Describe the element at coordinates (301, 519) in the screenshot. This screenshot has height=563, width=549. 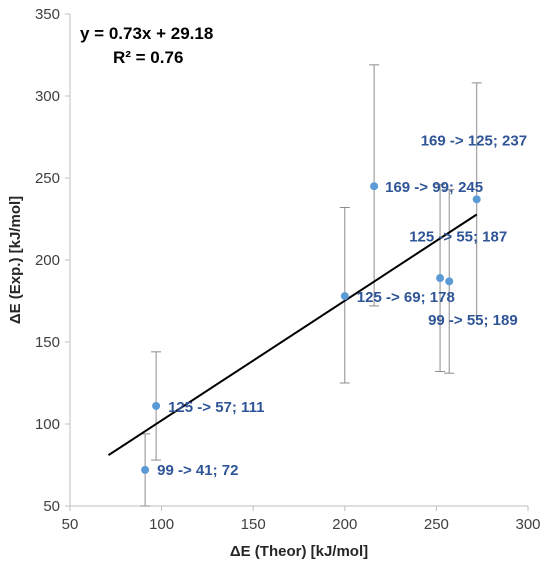
I see `x-tick-labels: 50 100 150 200 250 300` at that location.